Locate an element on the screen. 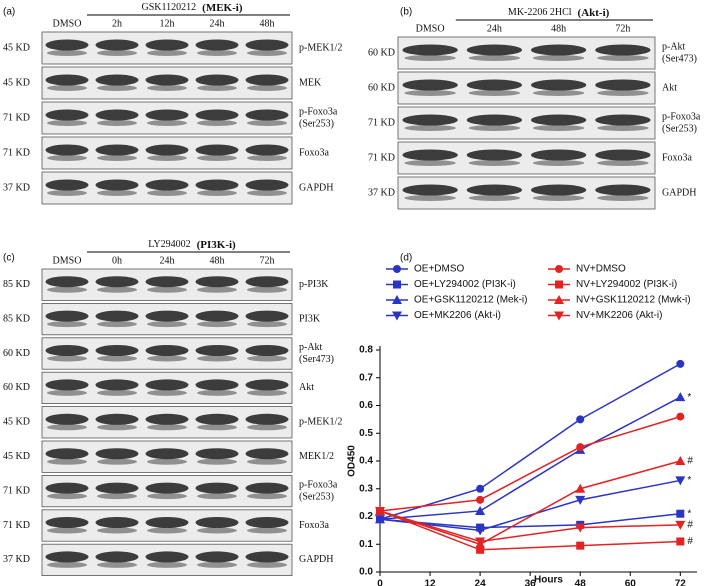 The height and width of the screenshot is (586, 709). y-tick-label: 0.6 is located at coordinates (366, 405).